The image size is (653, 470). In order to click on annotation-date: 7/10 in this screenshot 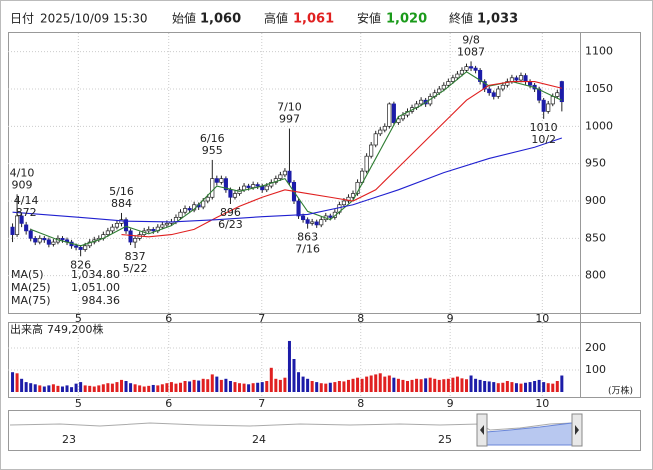, I will do `click(289, 107)`.